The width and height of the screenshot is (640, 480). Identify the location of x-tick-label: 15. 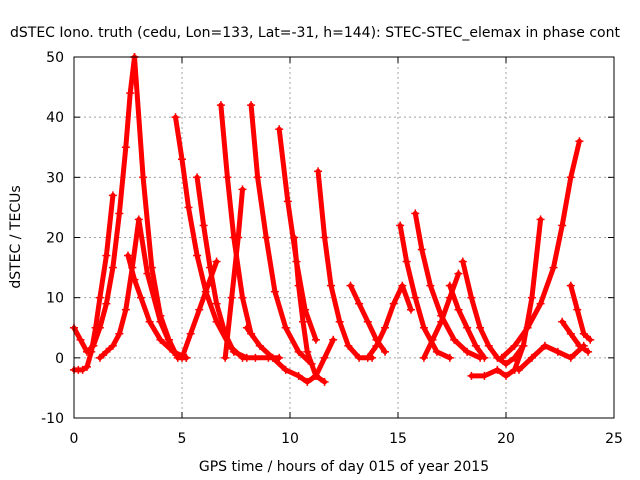
(398, 439).